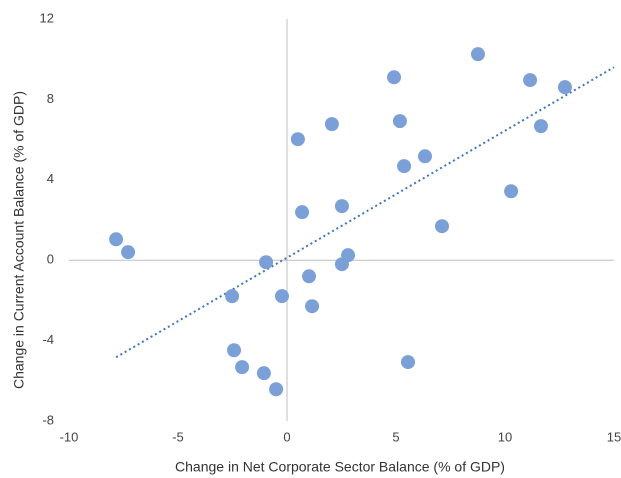 The height and width of the screenshot is (478, 621). I want to click on y-tick-label: 12, so click(47, 17).